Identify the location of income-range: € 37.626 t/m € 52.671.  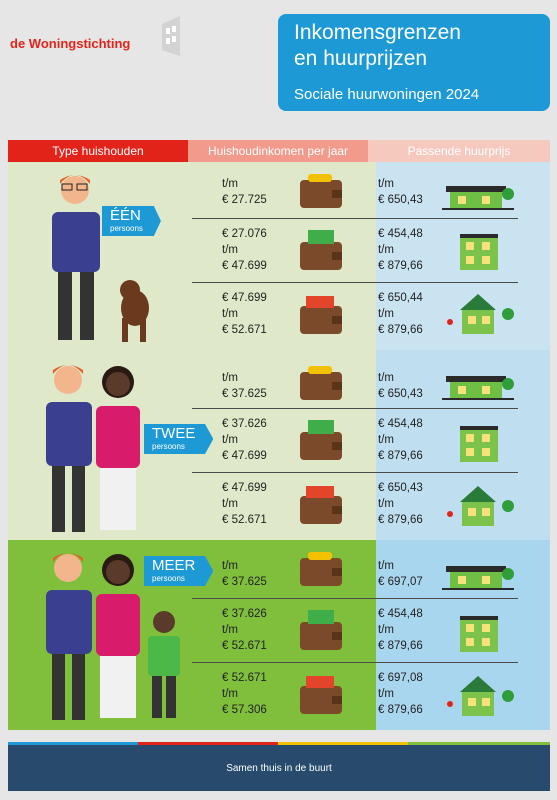
(244, 630).